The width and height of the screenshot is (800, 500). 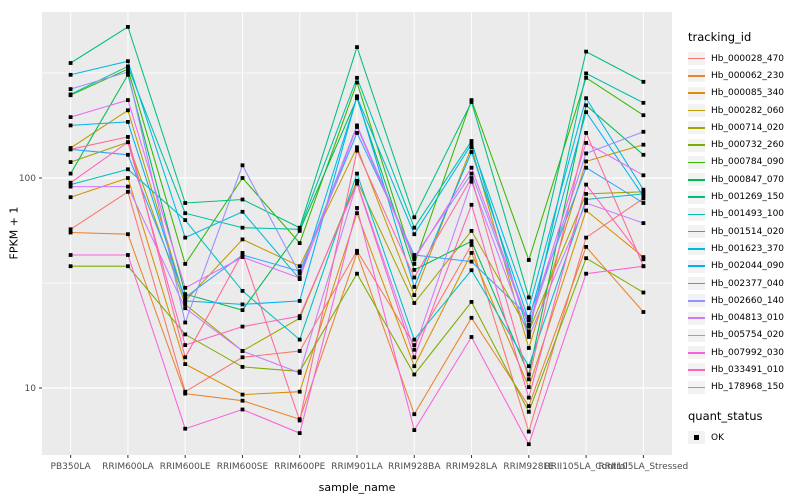 I want to click on x-tick-label: RRIM928LE, so click(x=528, y=467).